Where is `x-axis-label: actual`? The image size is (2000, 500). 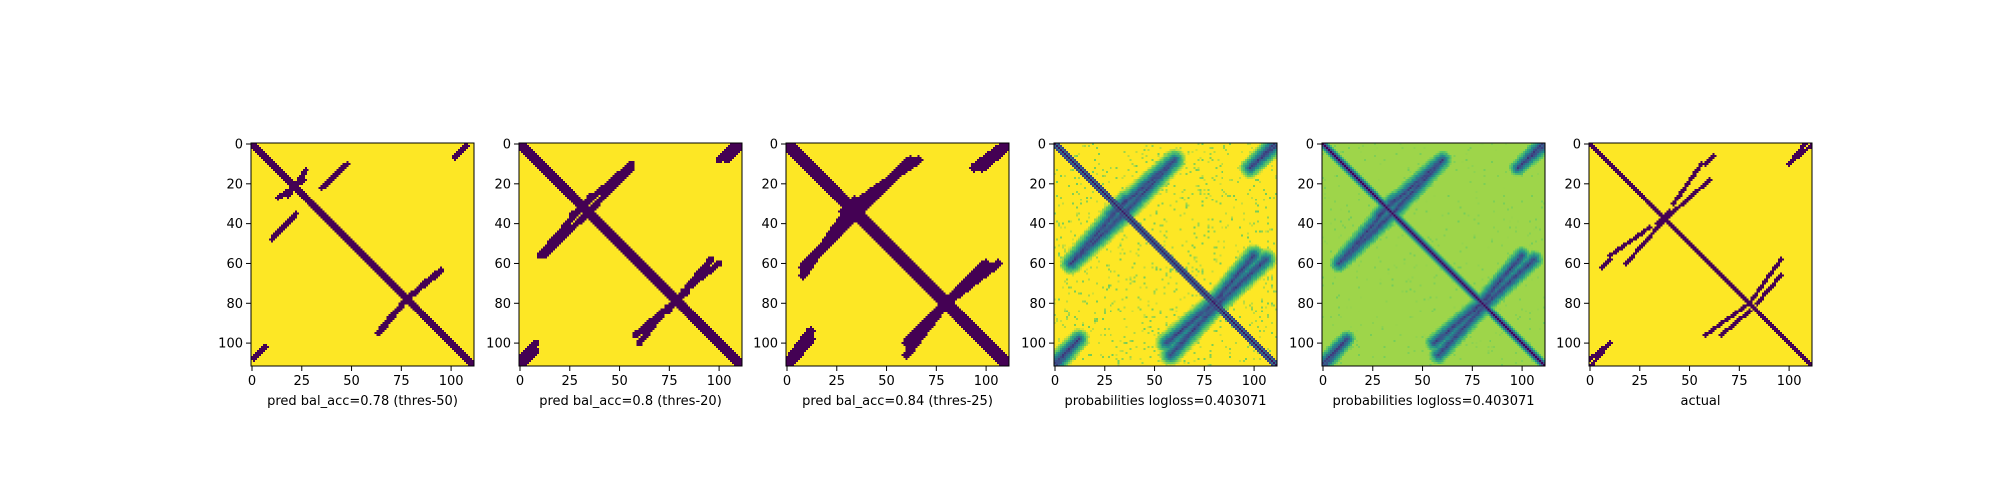
x-axis-label: actual is located at coordinates (1700, 401).